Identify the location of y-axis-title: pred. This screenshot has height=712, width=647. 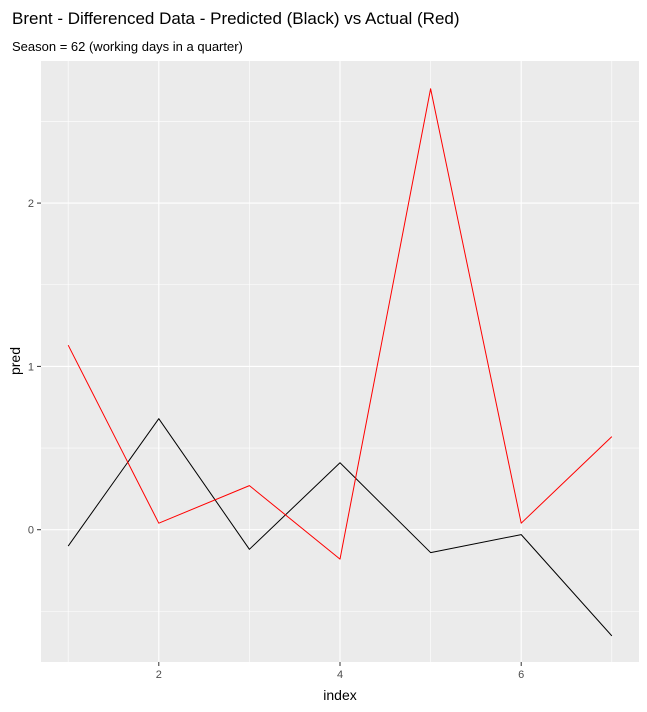
(15, 361).